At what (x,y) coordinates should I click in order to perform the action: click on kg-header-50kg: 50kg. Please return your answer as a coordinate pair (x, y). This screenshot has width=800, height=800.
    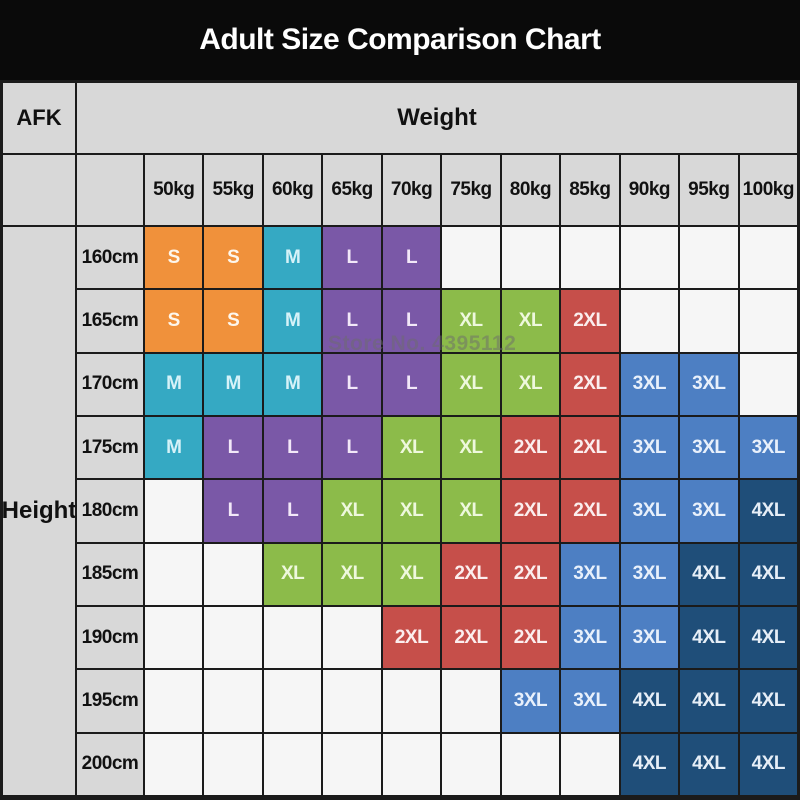
    Looking at the image, I should click on (174, 190).